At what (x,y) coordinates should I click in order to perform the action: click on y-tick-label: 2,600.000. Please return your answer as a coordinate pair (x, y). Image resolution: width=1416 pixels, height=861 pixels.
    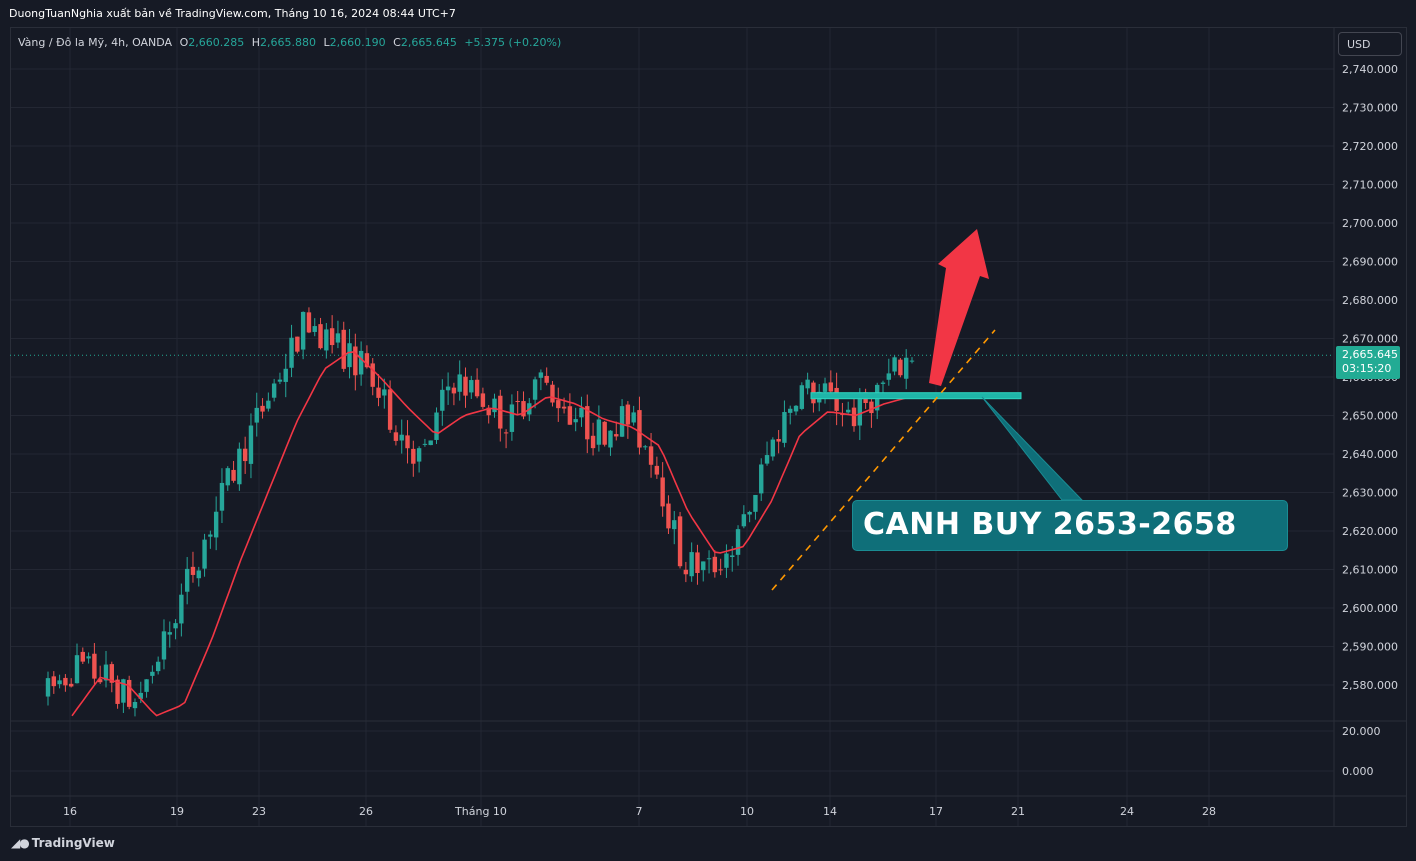
    Looking at the image, I should click on (1370, 608).